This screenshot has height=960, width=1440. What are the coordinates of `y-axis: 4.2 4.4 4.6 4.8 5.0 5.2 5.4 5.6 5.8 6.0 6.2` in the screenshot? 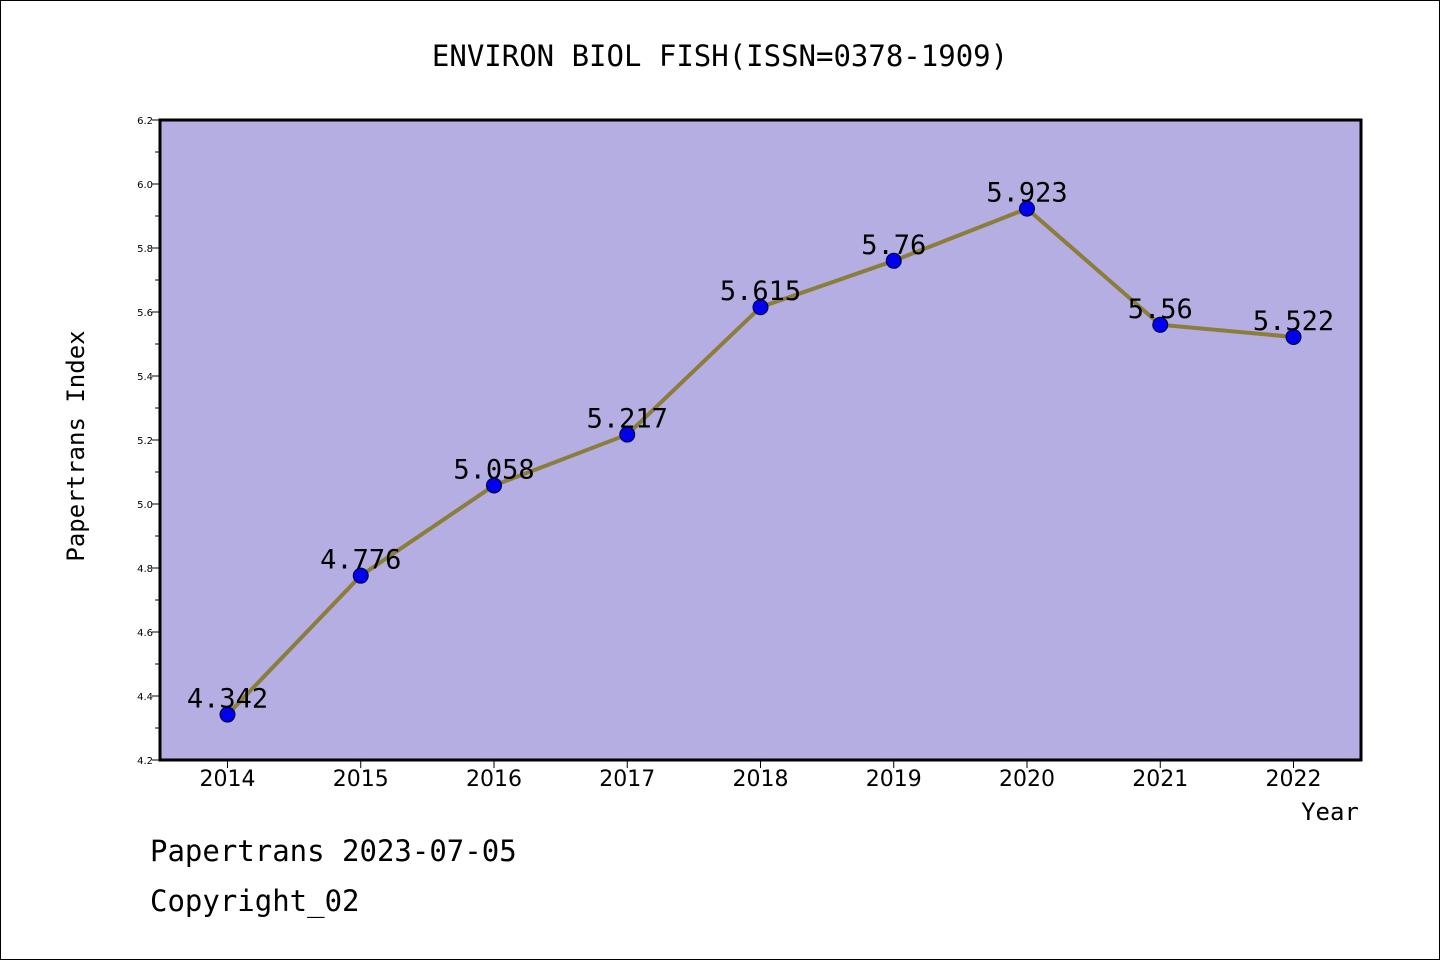 It's located at (148, 441).